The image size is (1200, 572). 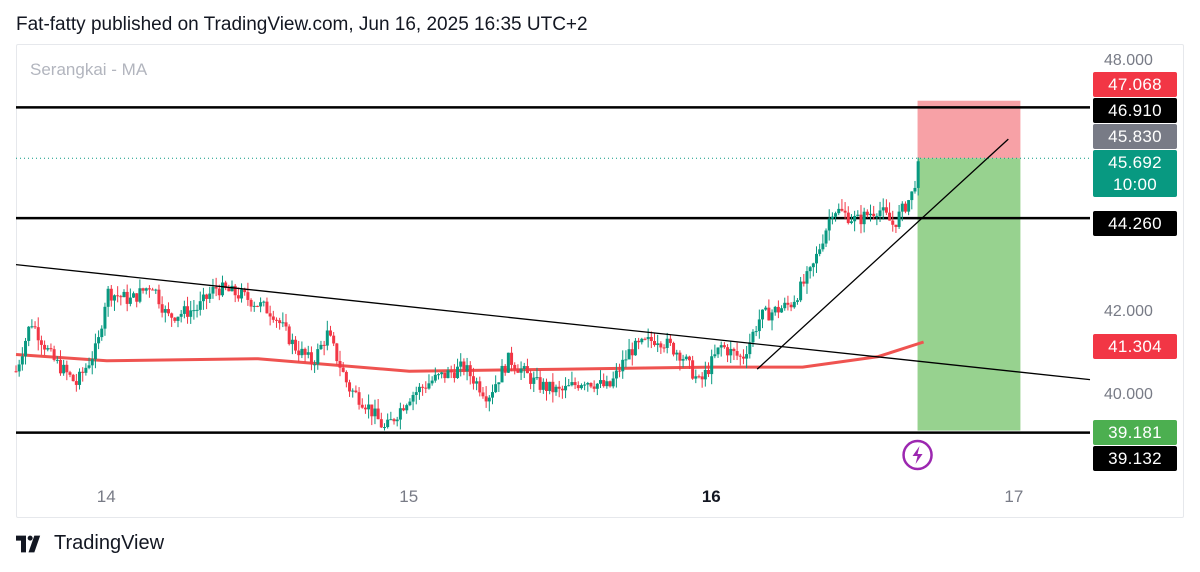 What do you see at coordinates (1135, 84) in the screenshot?
I see `price-tag: 47.068` at bounding box center [1135, 84].